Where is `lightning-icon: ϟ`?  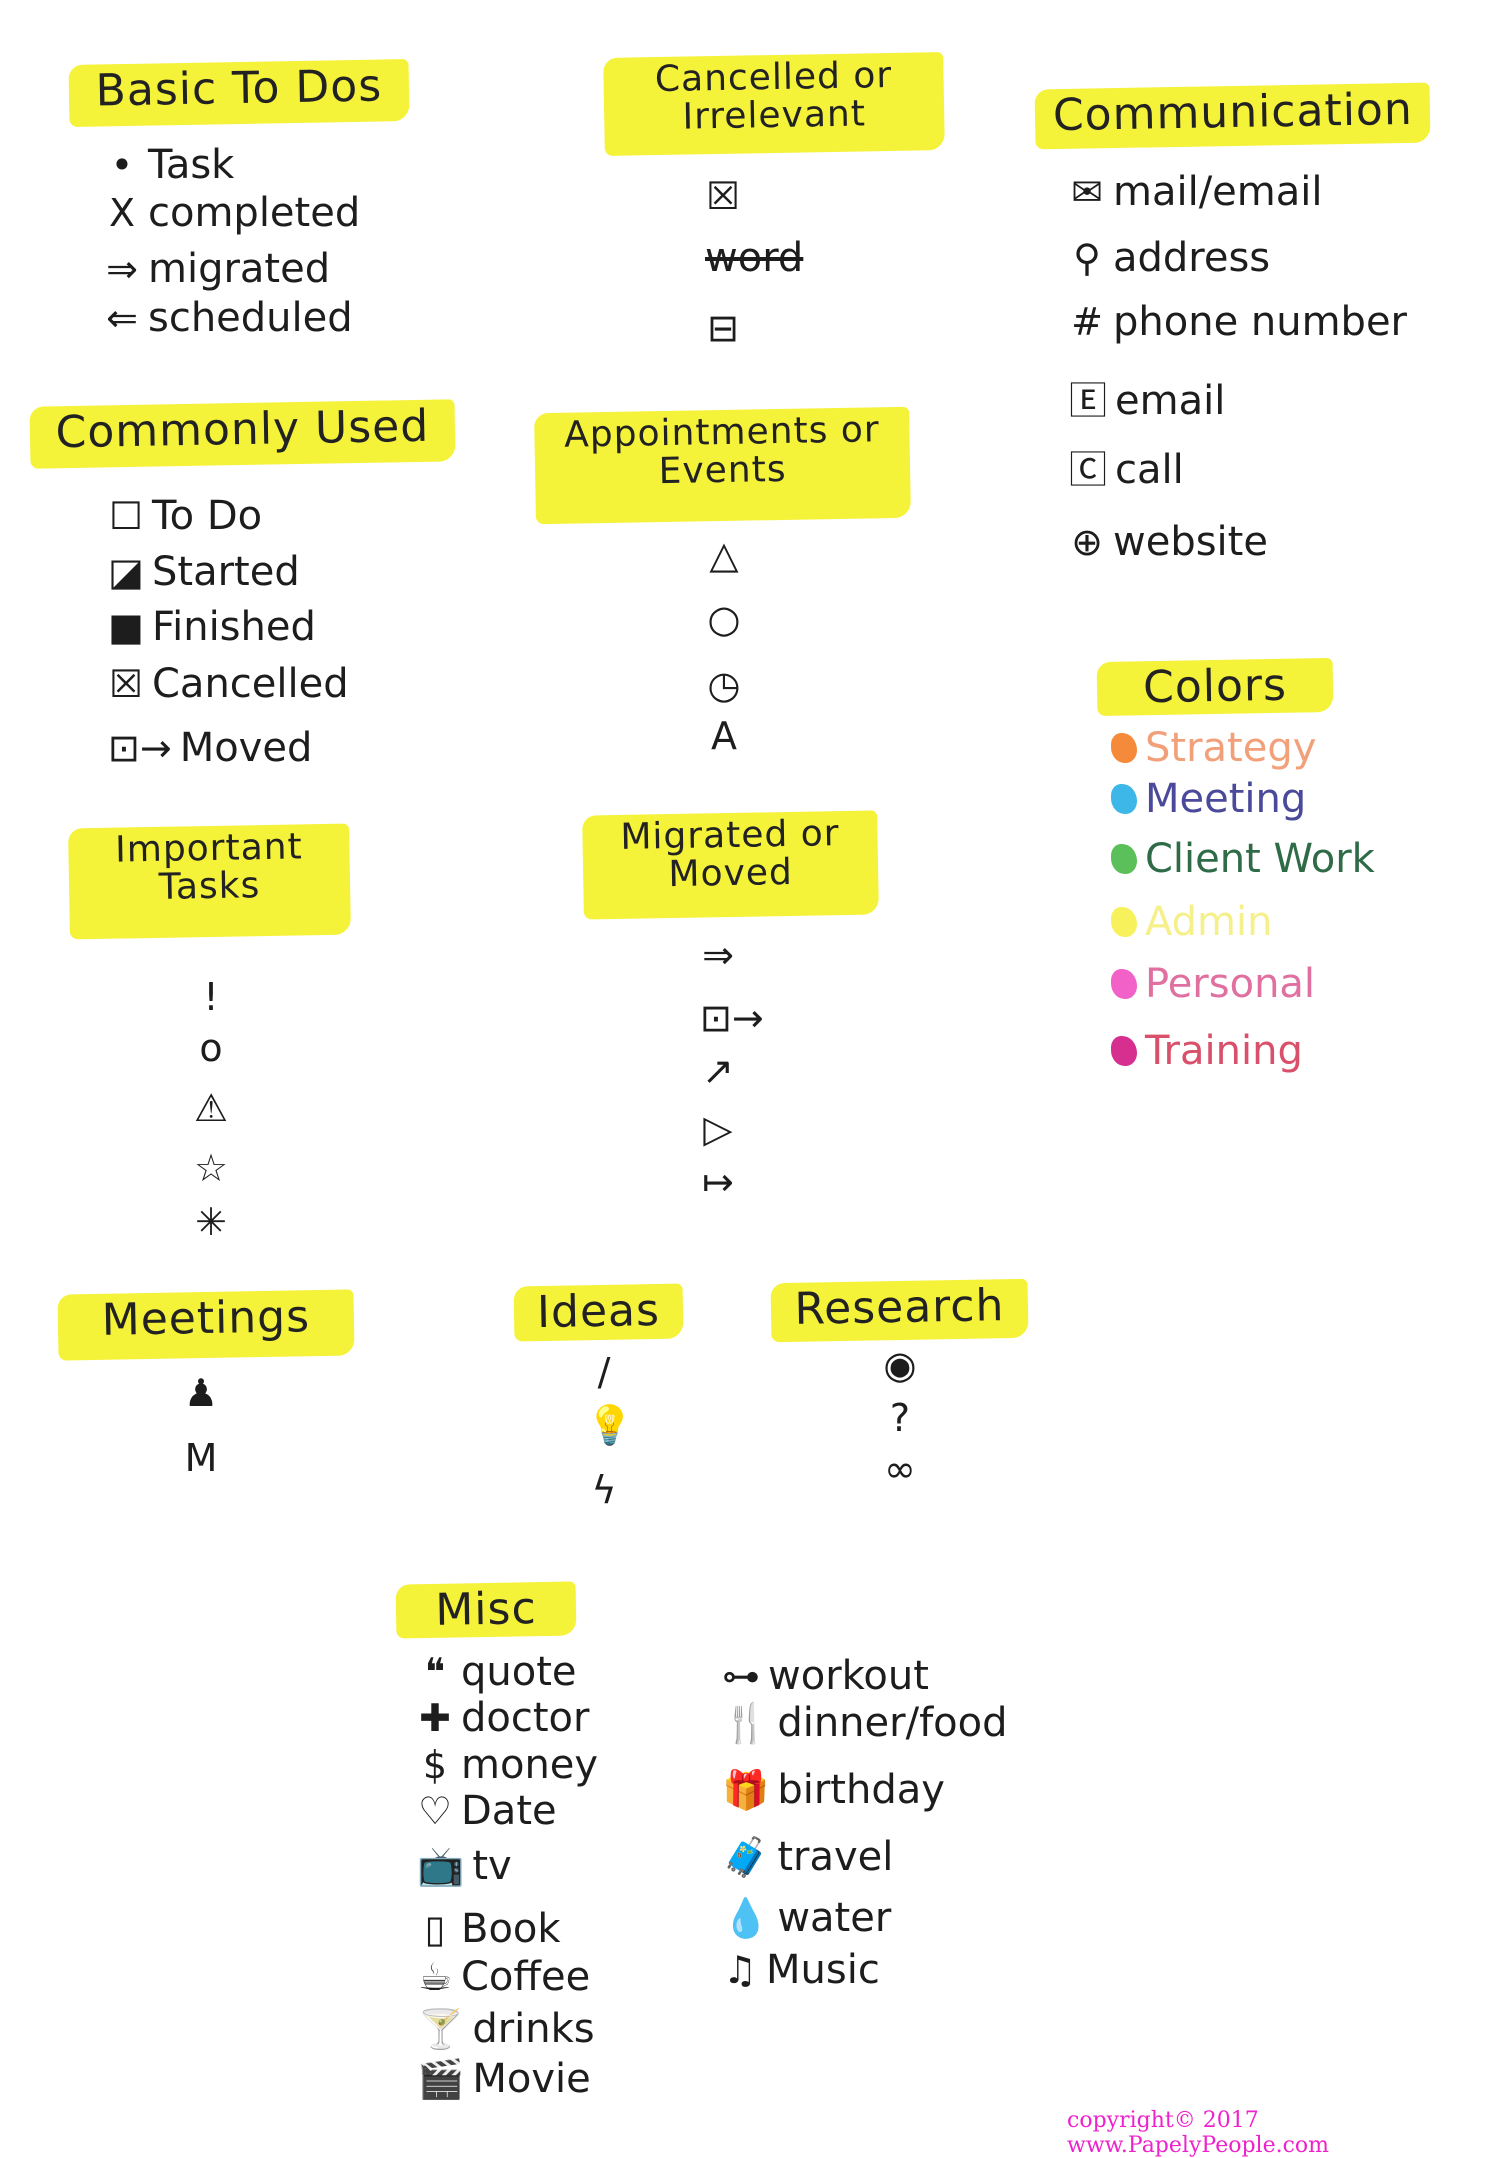 lightning-icon: ϟ is located at coordinates (604, 1490).